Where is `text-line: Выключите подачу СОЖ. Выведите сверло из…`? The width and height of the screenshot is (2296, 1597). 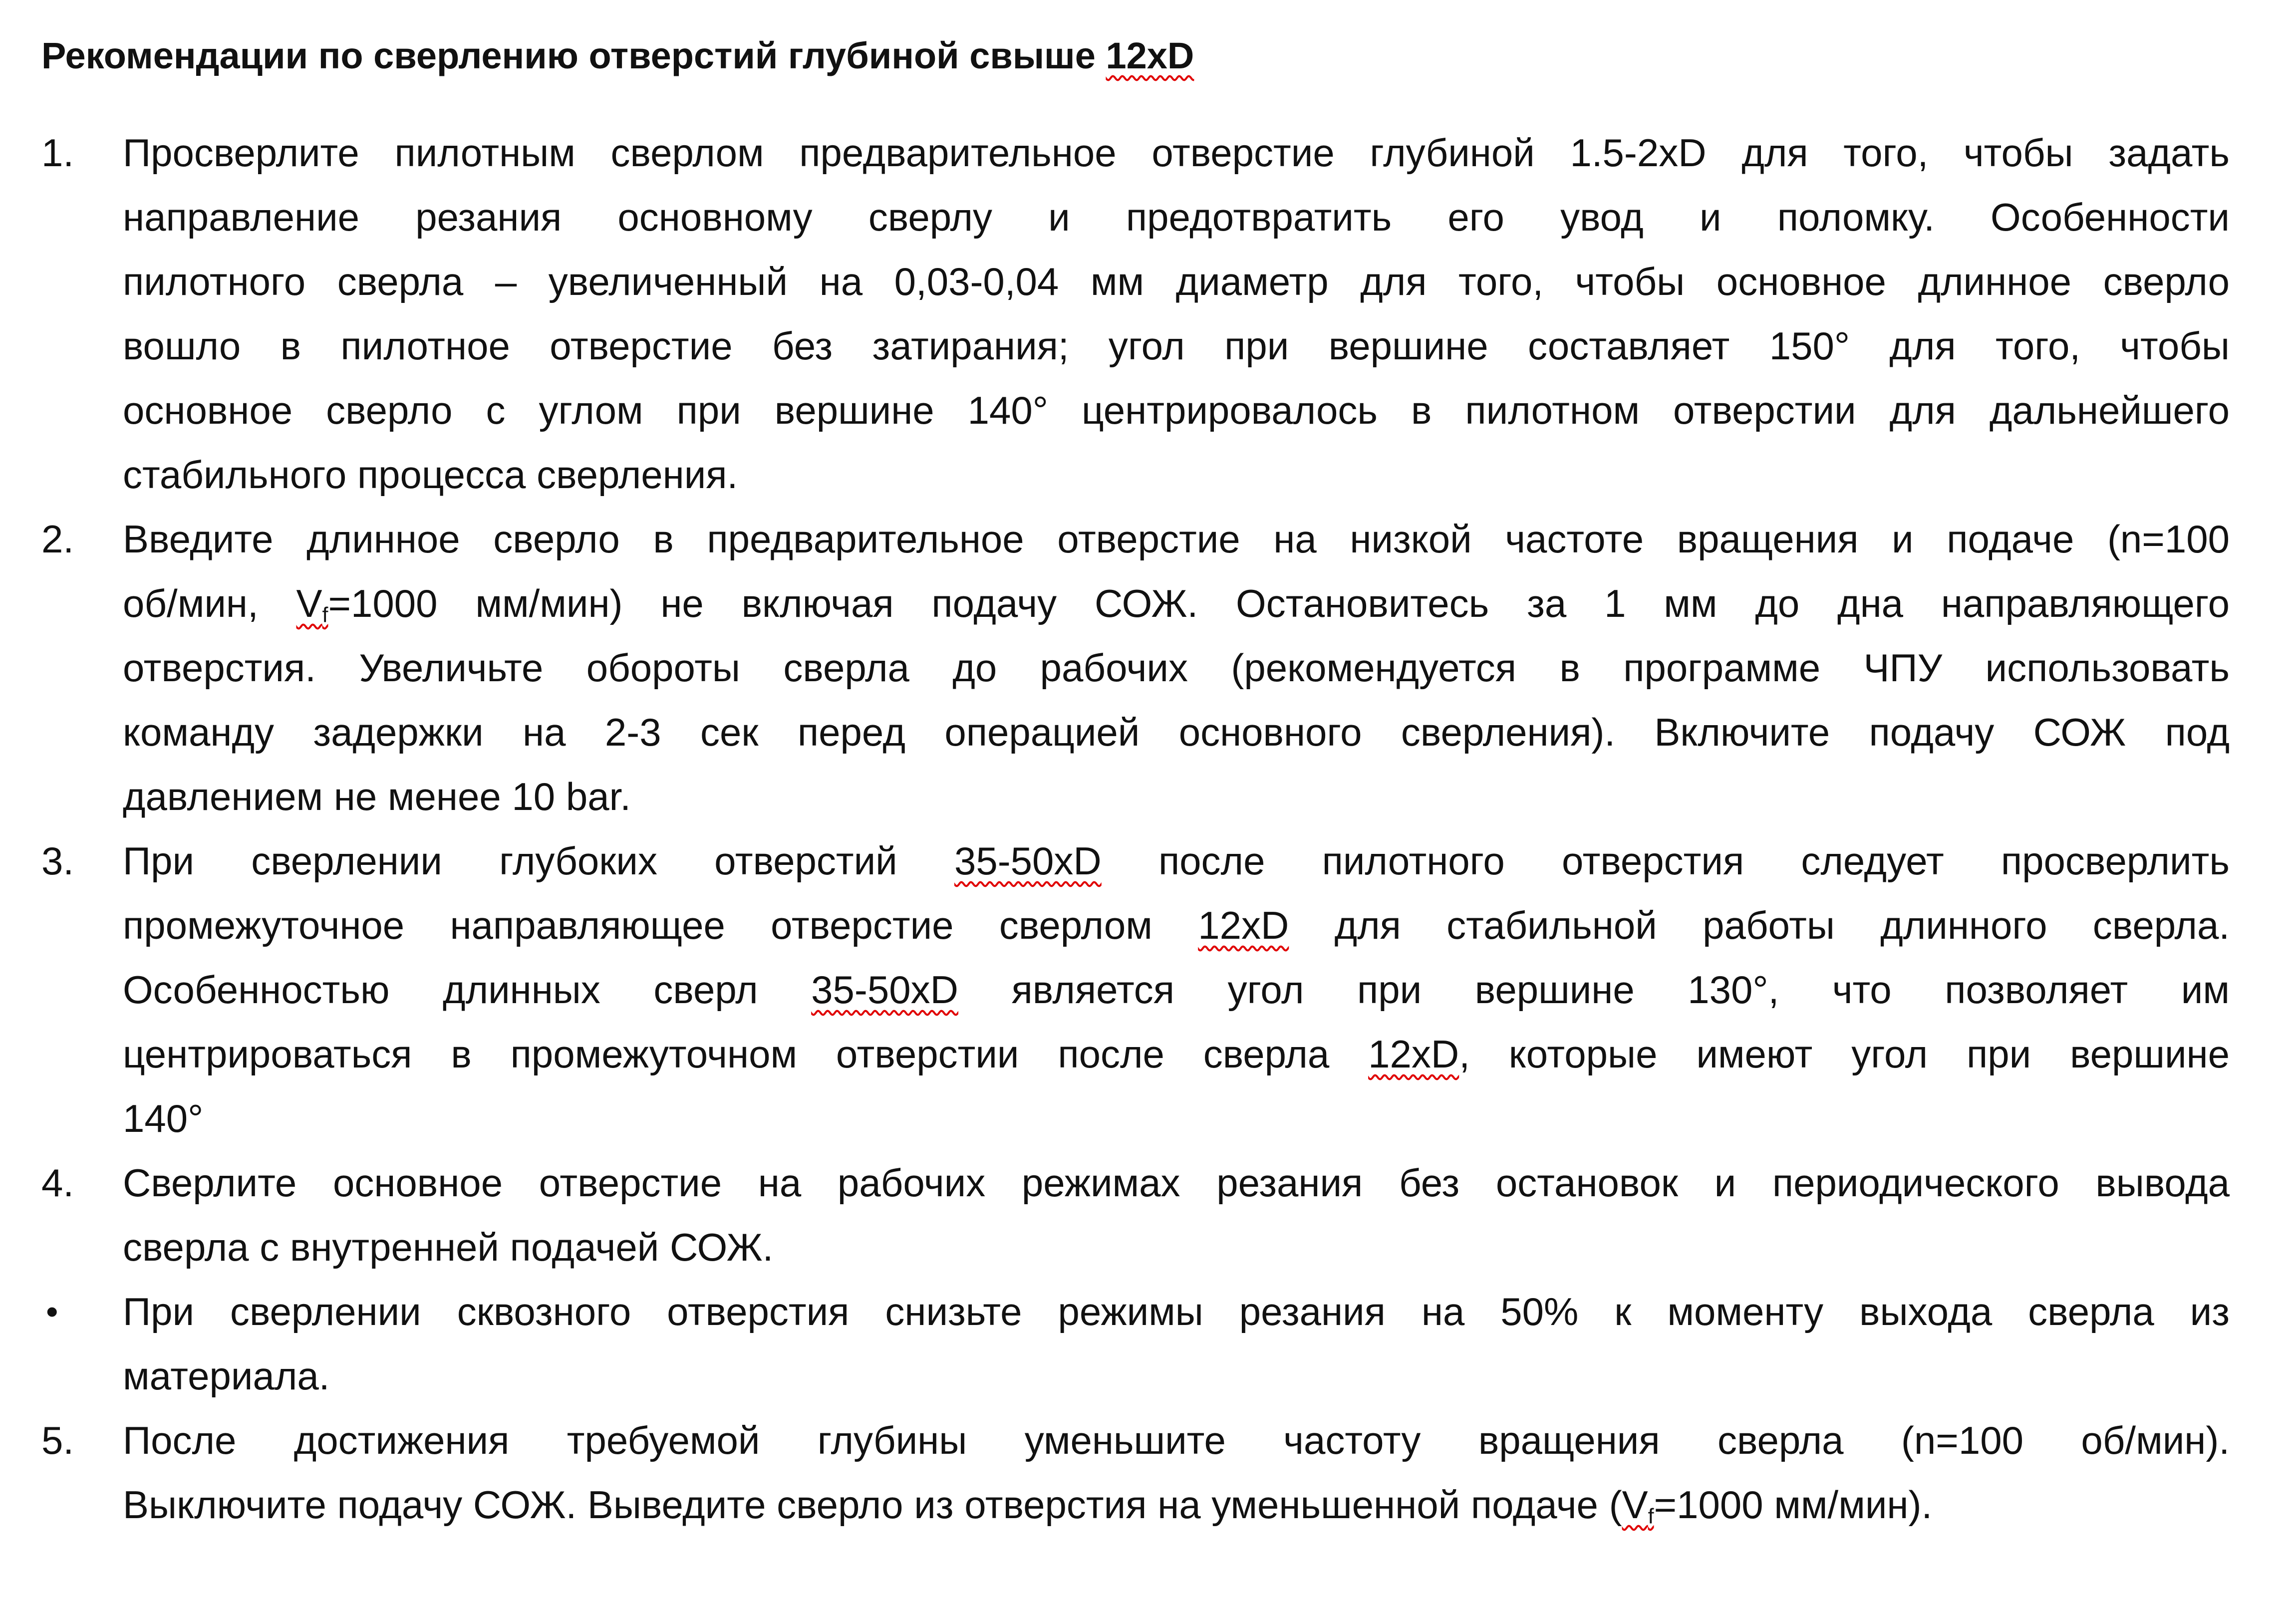 text-line: Выключите подачу СОЖ. Выведите сверло из… is located at coordinates (1028, 1506).